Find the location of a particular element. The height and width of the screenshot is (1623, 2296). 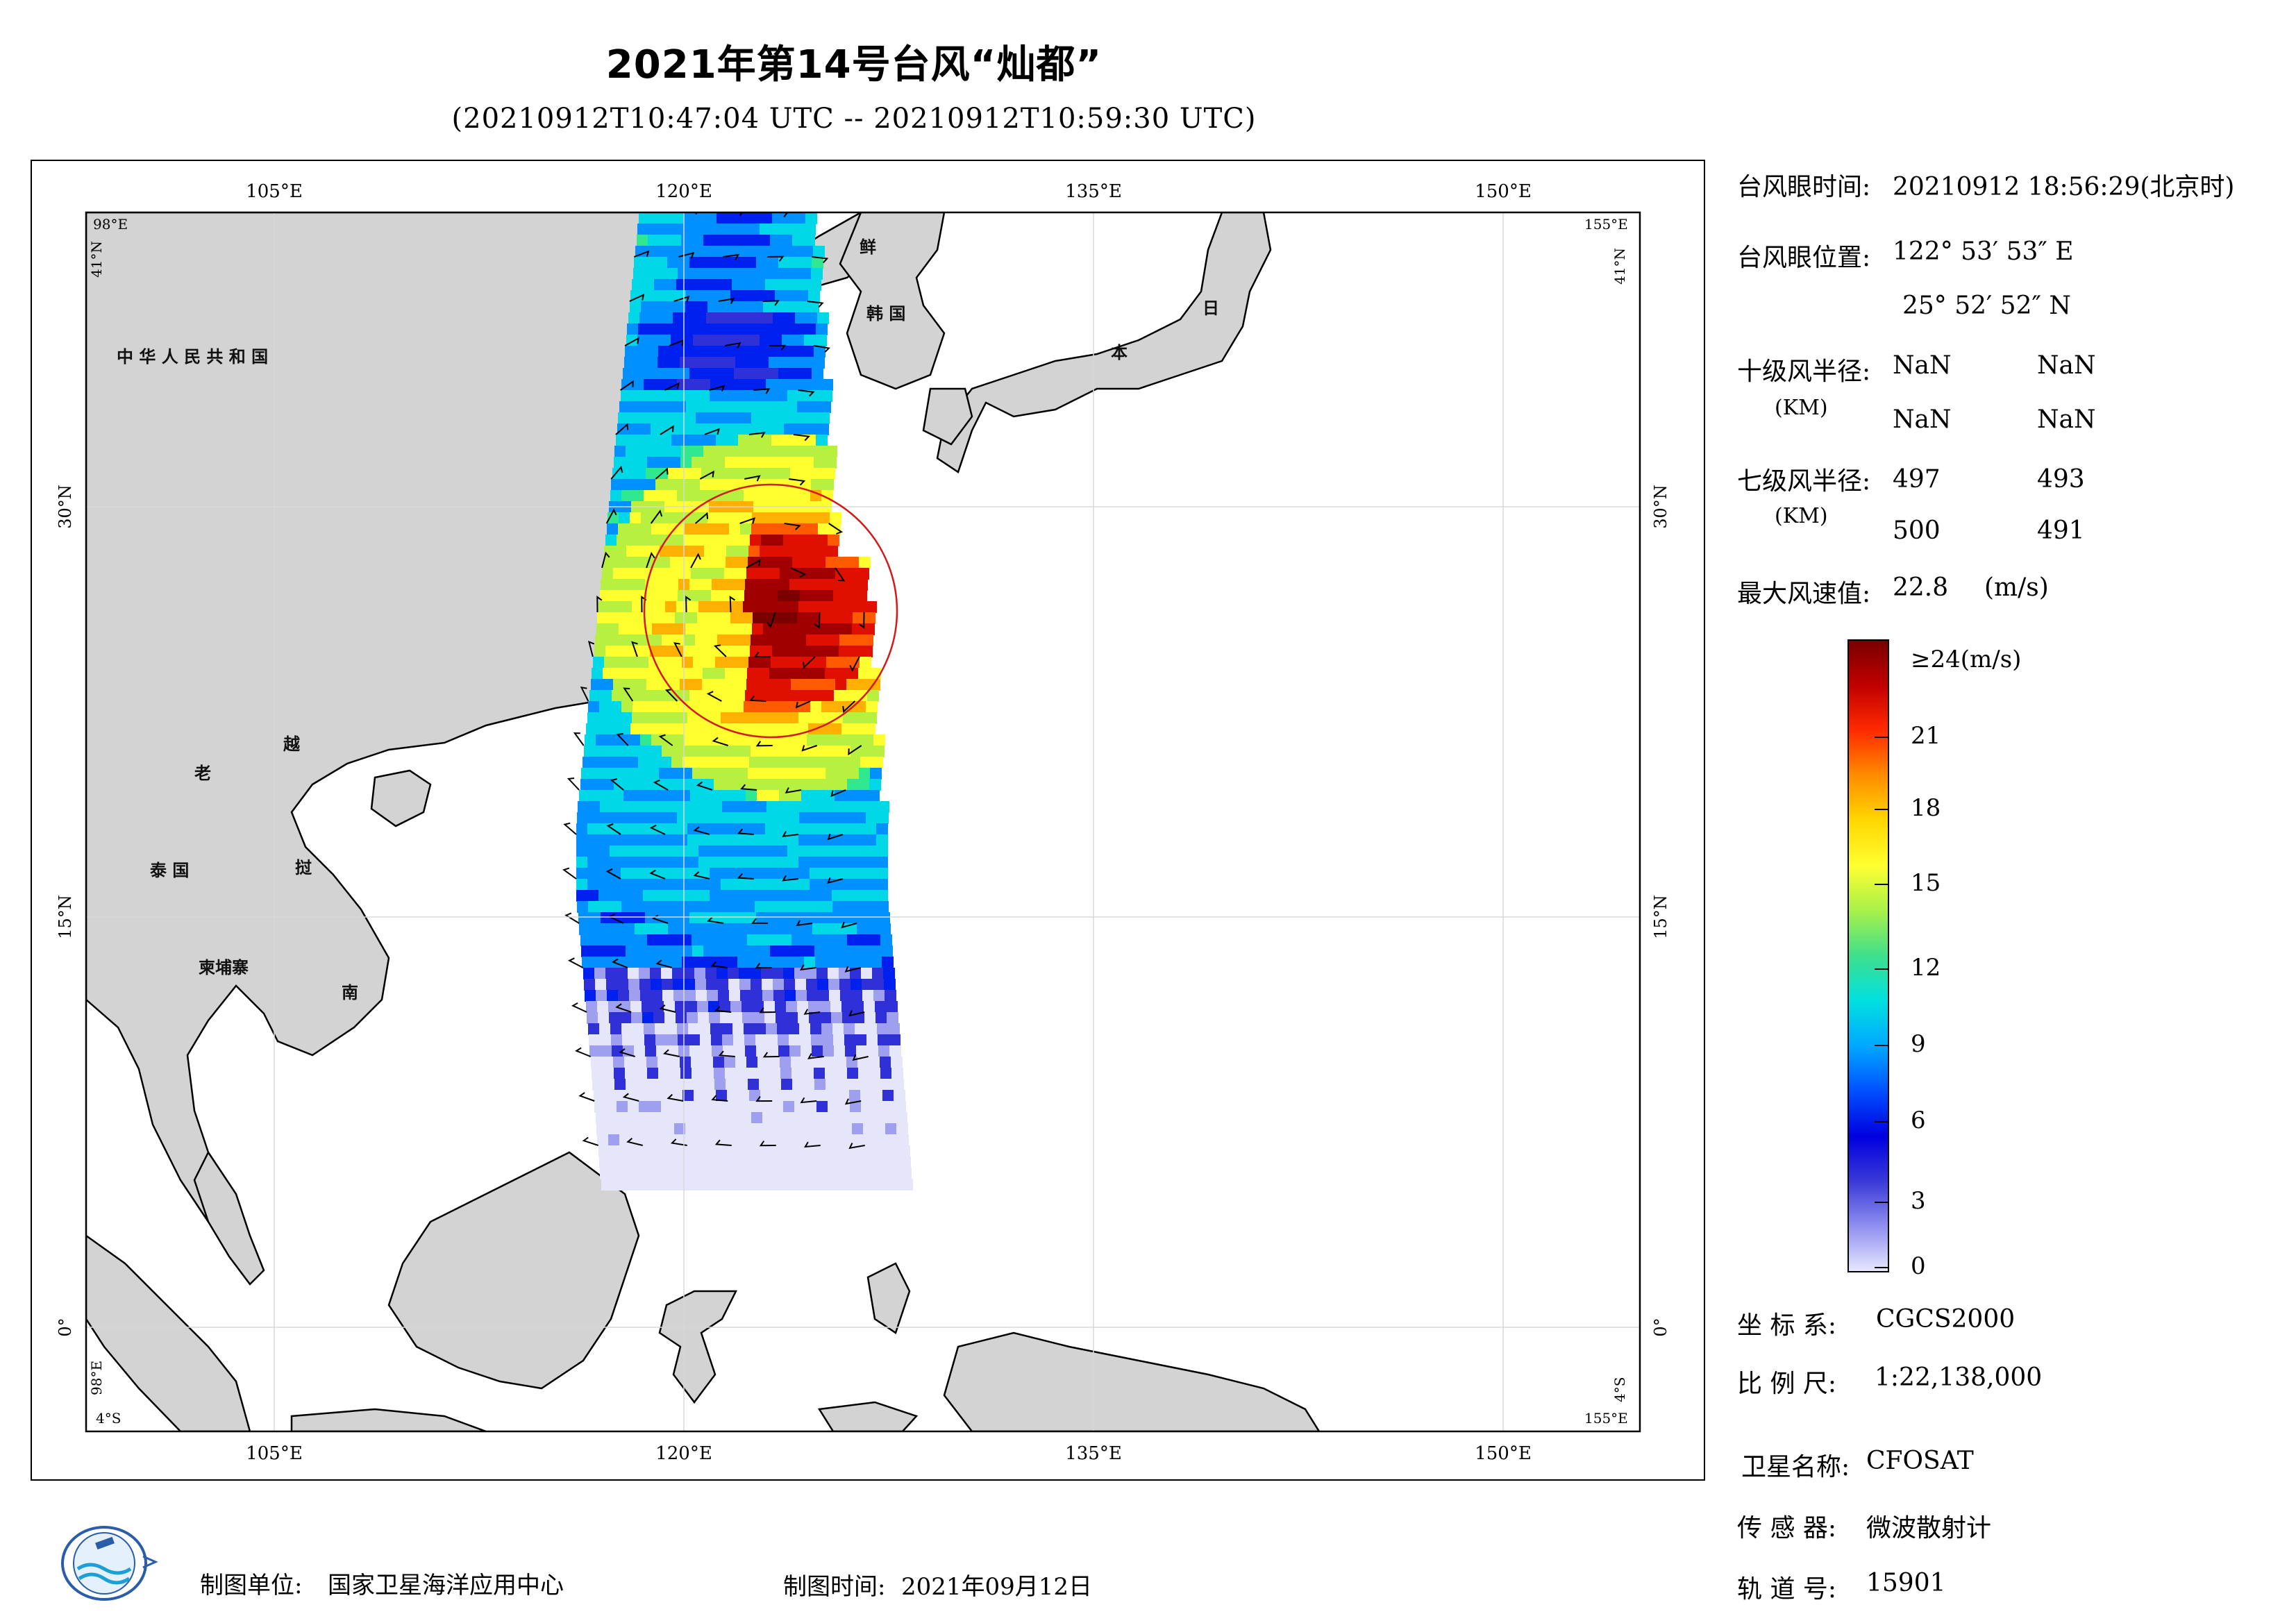

sensor-label: 传 感 器: is located at coordinates (1787, 1528).